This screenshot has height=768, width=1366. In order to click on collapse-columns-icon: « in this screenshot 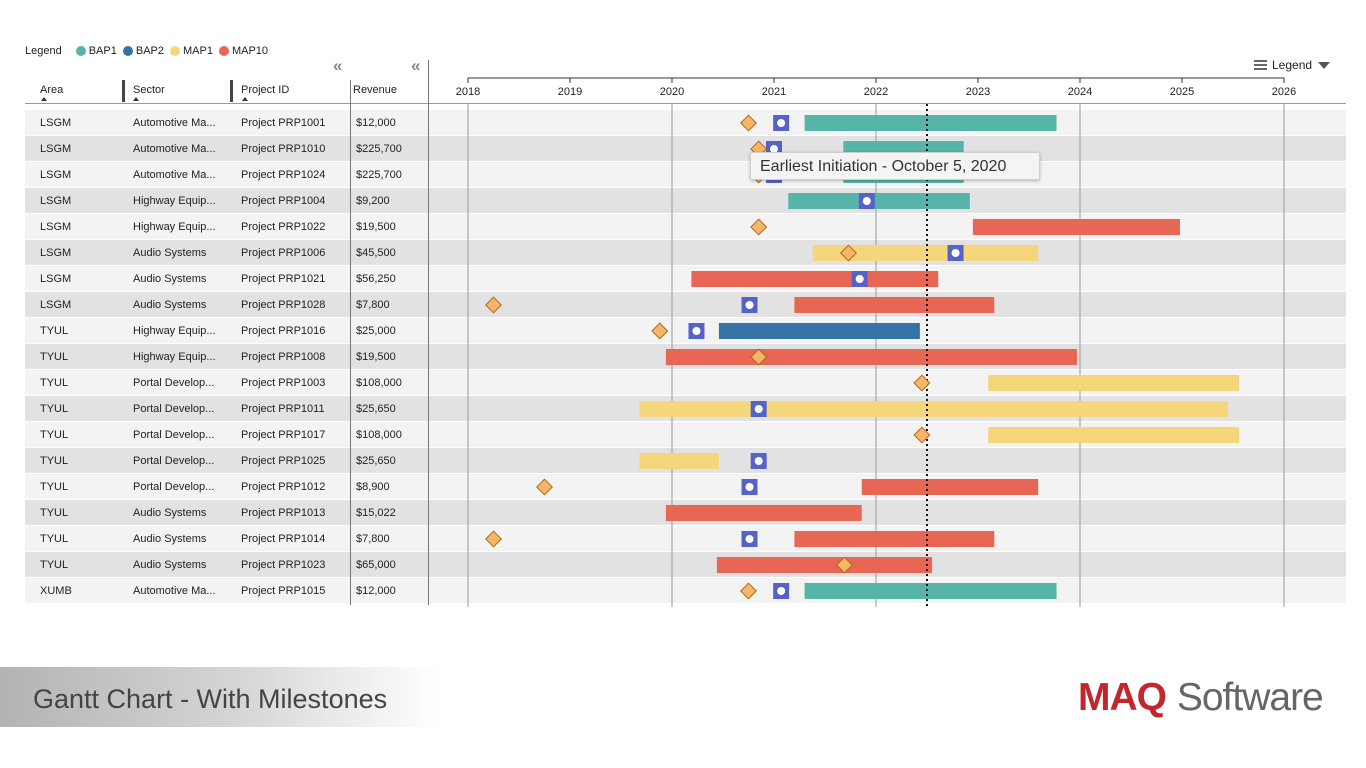, I will do `click(416, 65)`.